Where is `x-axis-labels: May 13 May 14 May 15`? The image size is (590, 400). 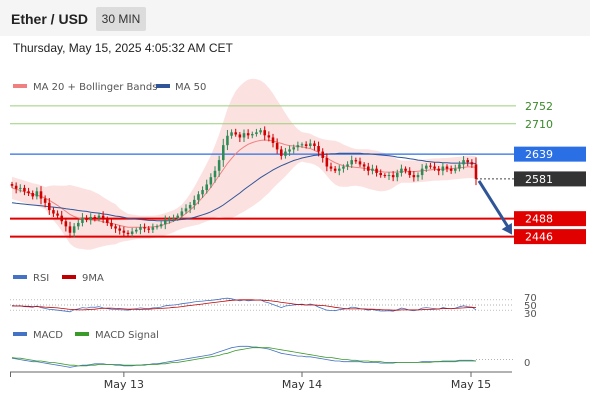 x-axis-labels: May 13 May 14 May 15 is located at coordinates (297, 381).